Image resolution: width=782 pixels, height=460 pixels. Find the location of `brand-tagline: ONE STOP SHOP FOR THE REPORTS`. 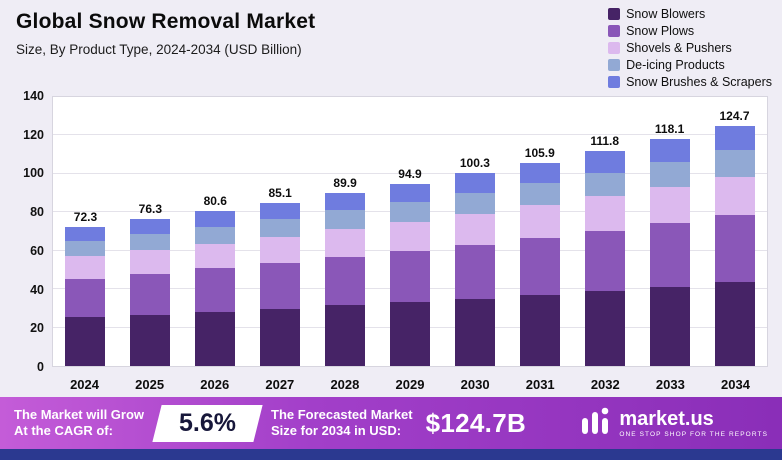

brand-tagline: ONE STOP SHOP FOR THE REPORTS is located at coordinates (693, 434).